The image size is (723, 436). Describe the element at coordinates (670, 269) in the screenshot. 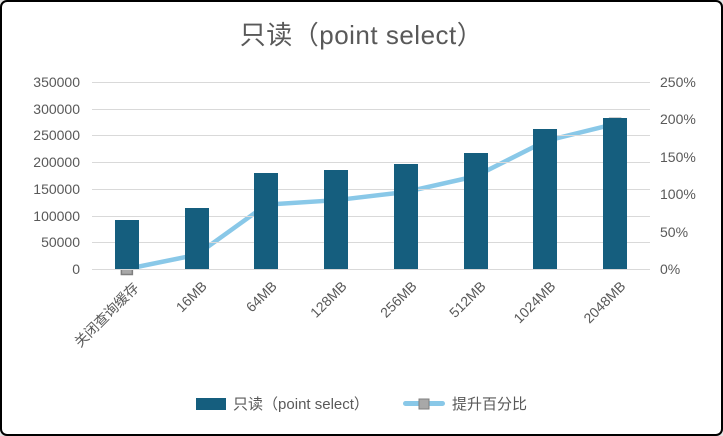

I see `y-axis-tick-label-right: 0%` at that location.